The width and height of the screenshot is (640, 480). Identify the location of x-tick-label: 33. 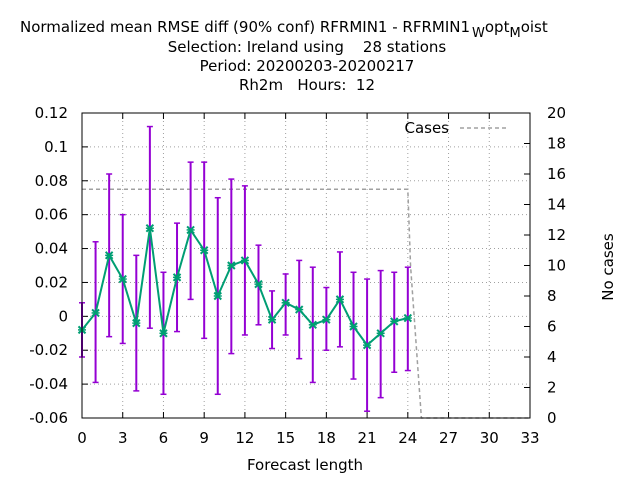
(529, 438).